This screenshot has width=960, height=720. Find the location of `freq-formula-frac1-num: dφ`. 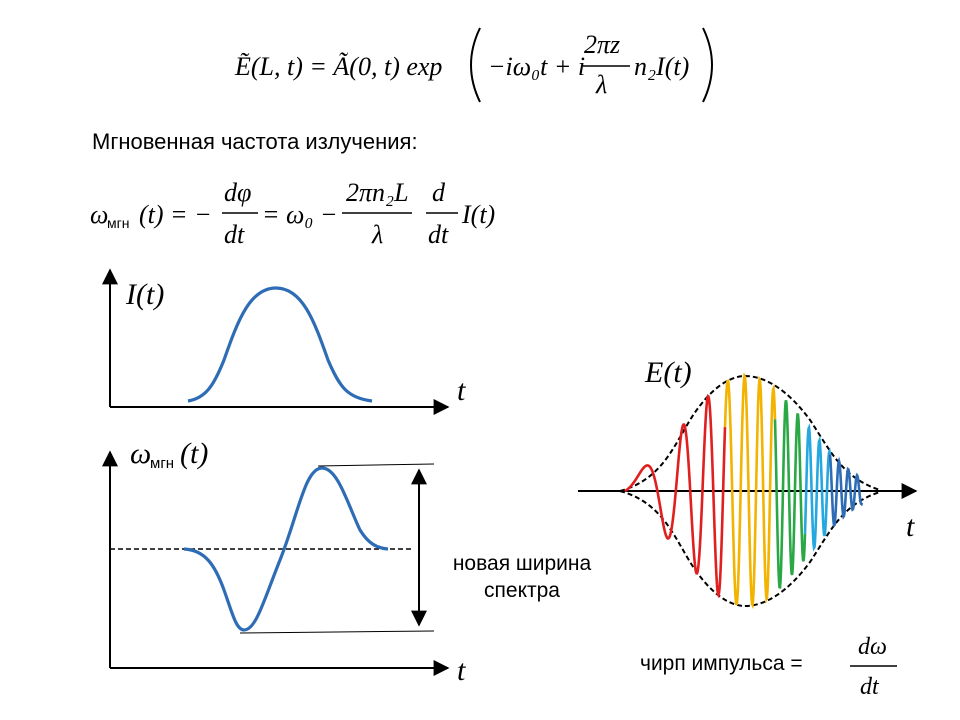

freq-formula-frac1-num: dφ is located at coordinates (238, 192).